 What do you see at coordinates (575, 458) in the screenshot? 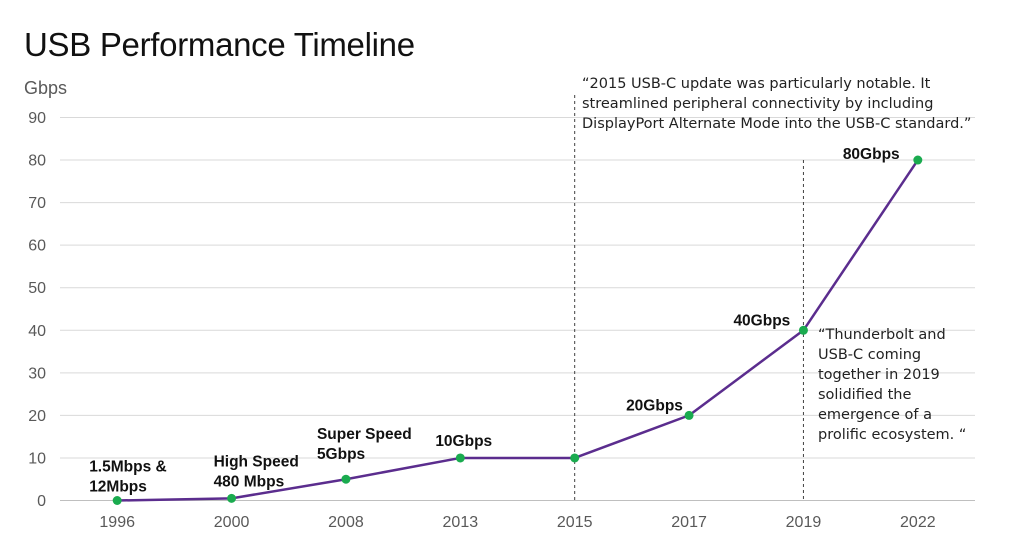
I see `data-point-2015` at bounding box center [575, 458].